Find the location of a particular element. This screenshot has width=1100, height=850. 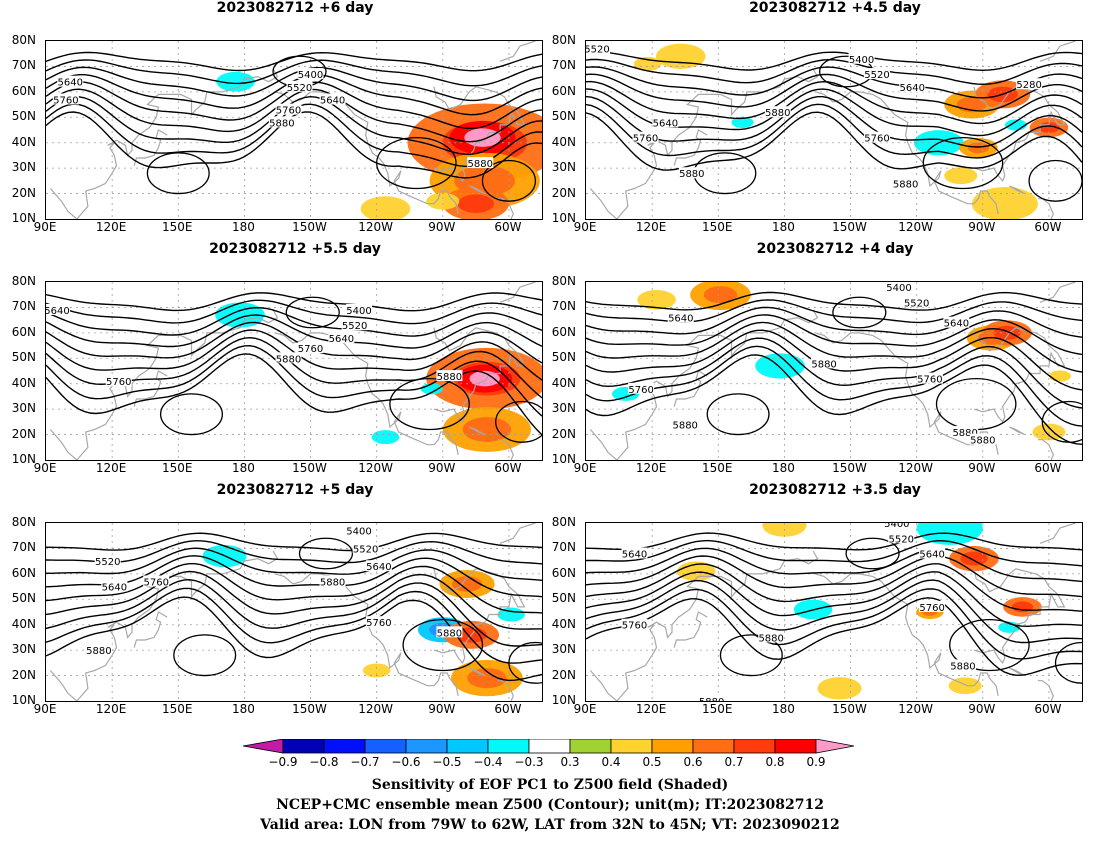

map-plot-area: 5400 5520 5520 5640 5640 5760 5880 5760 5880 5880 is located at coordinates (294, 612).